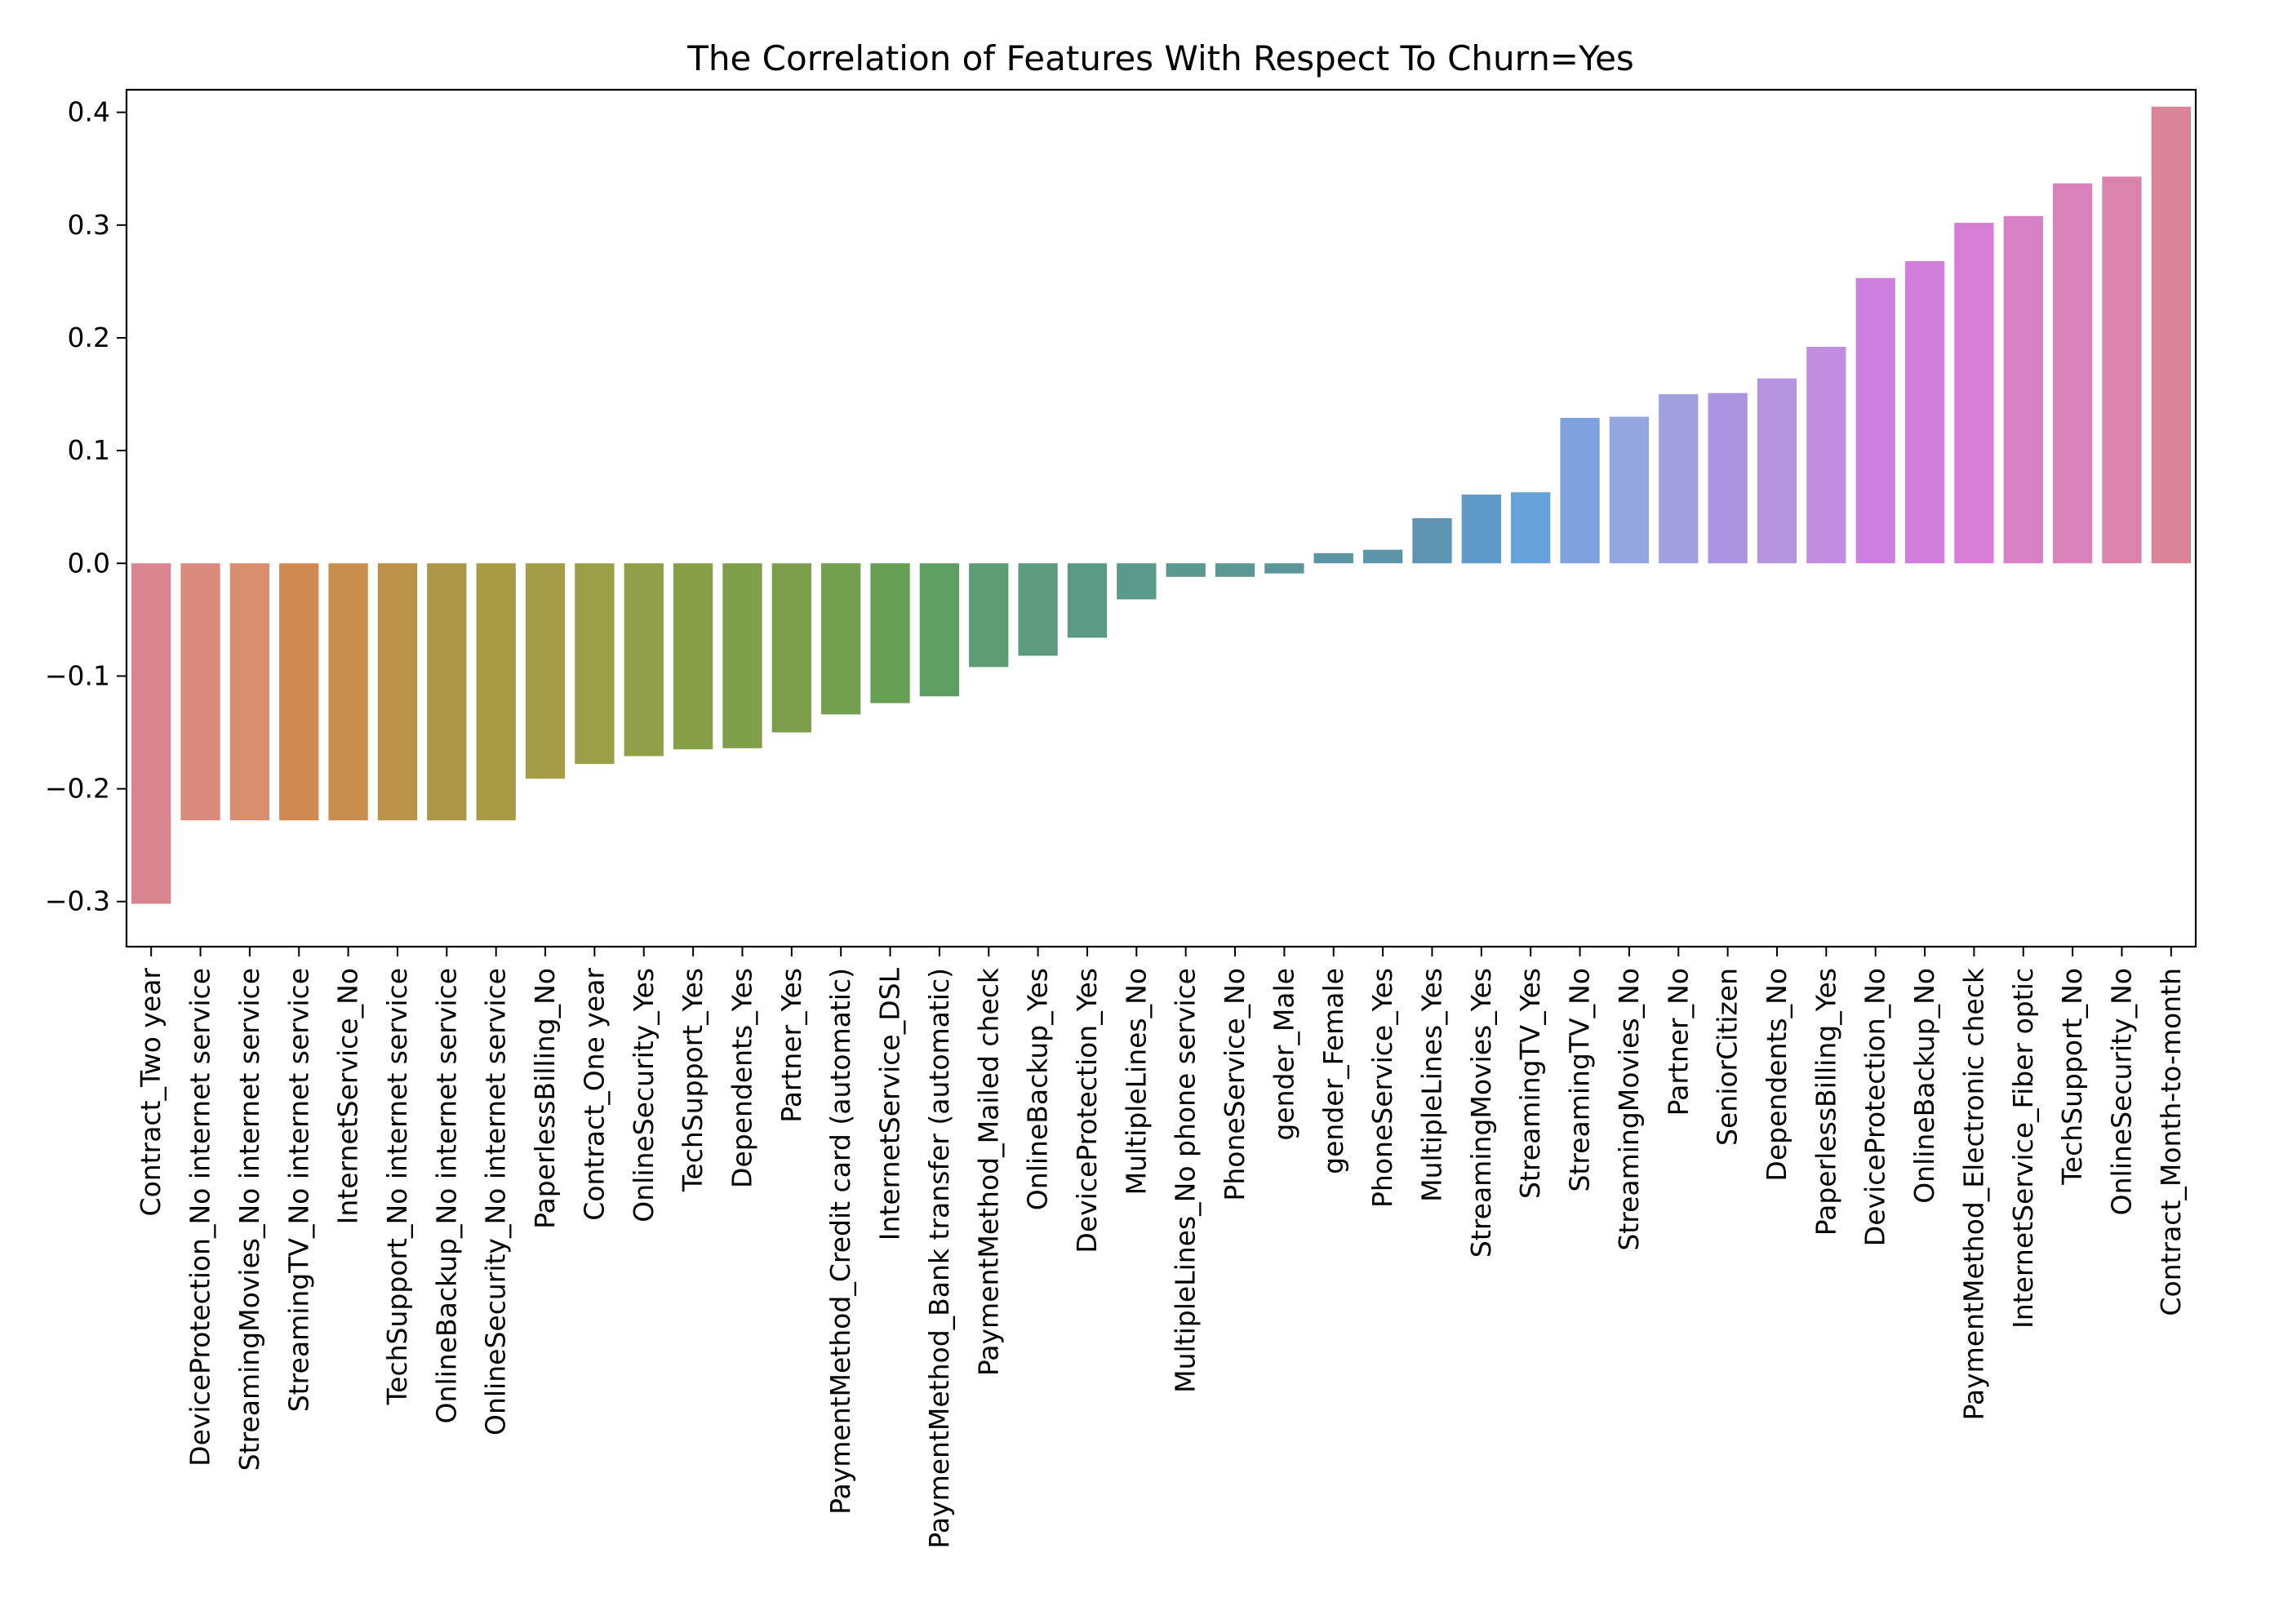 This screenshot has height=1624, width=2279. What do you see at coordinates (151, 1092) in the screenshot?
I see `x-tick-label: Contract_Two year` at bounding box center [151, 1092].